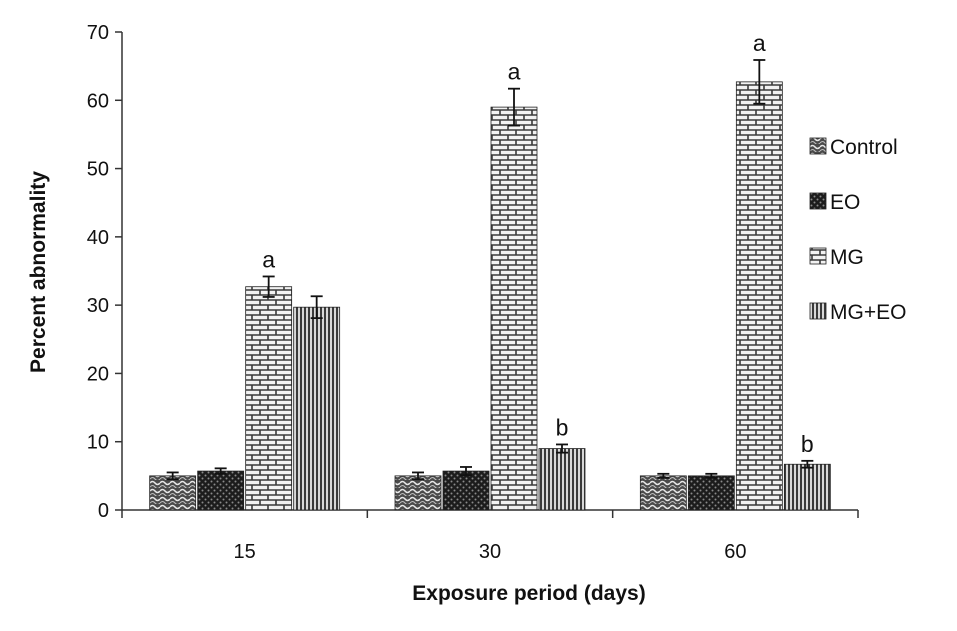  Describe the element at coordinates (818, 256) in the screenshot. I see `legend-swatch-mg` at that location.